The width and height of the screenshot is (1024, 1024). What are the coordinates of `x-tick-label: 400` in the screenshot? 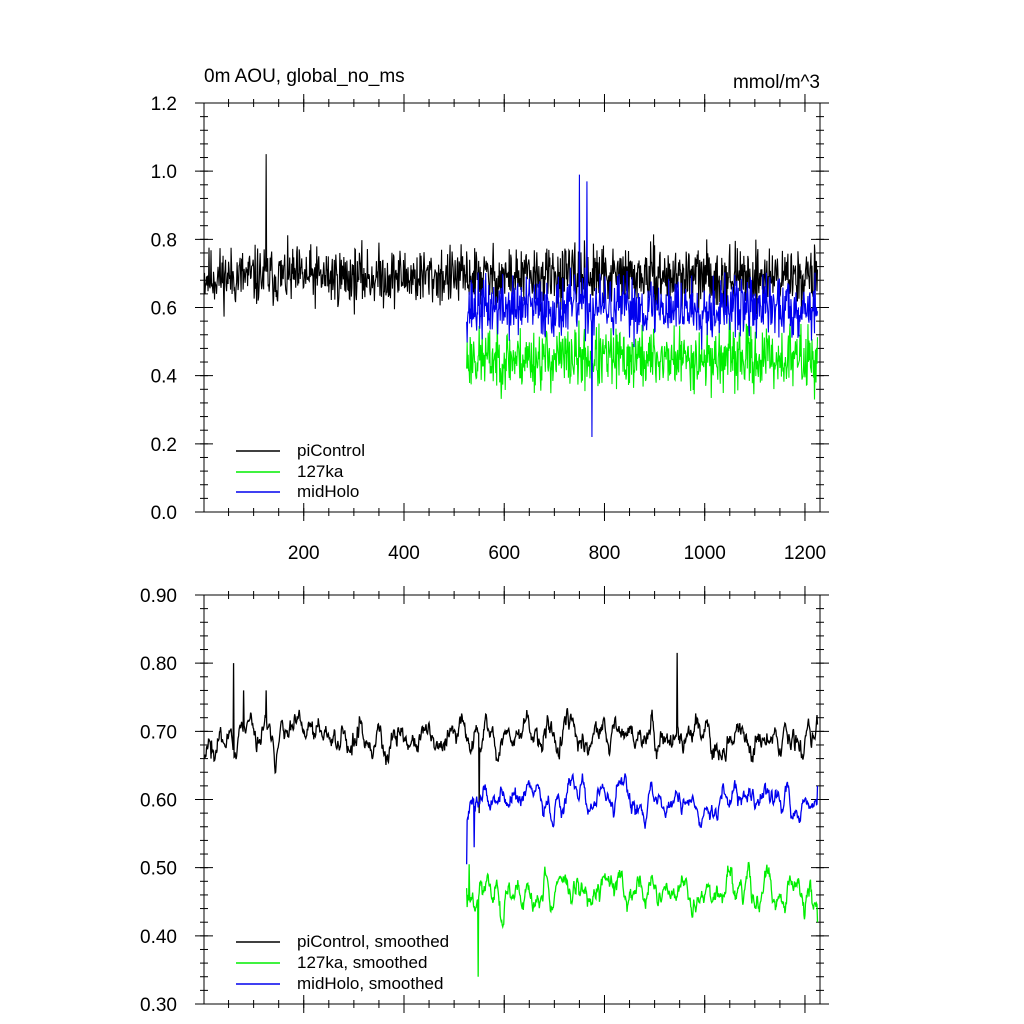 It's located at (404, 553).